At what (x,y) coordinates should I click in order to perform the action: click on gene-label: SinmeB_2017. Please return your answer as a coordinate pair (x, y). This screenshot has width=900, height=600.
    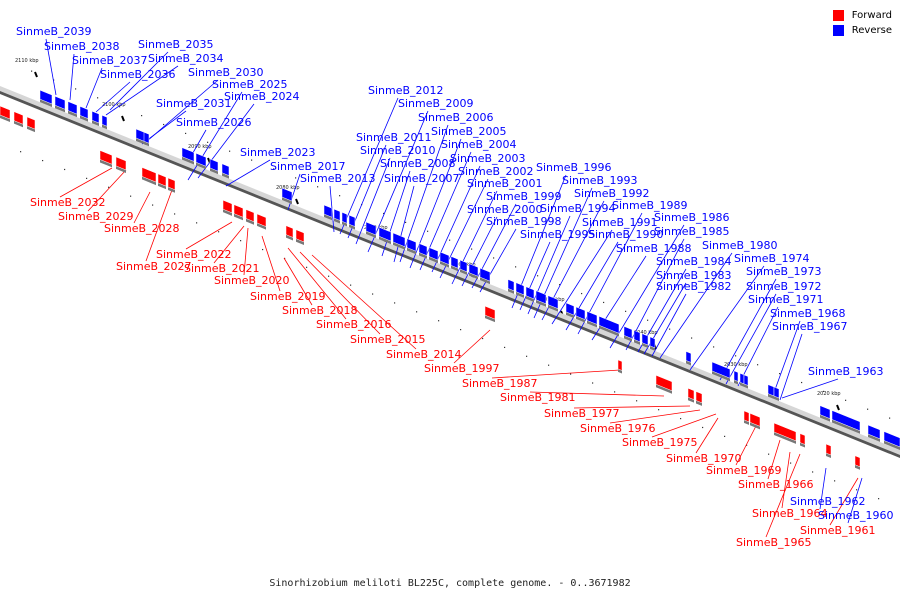
    Looking at the image, I should click on (308, 166).